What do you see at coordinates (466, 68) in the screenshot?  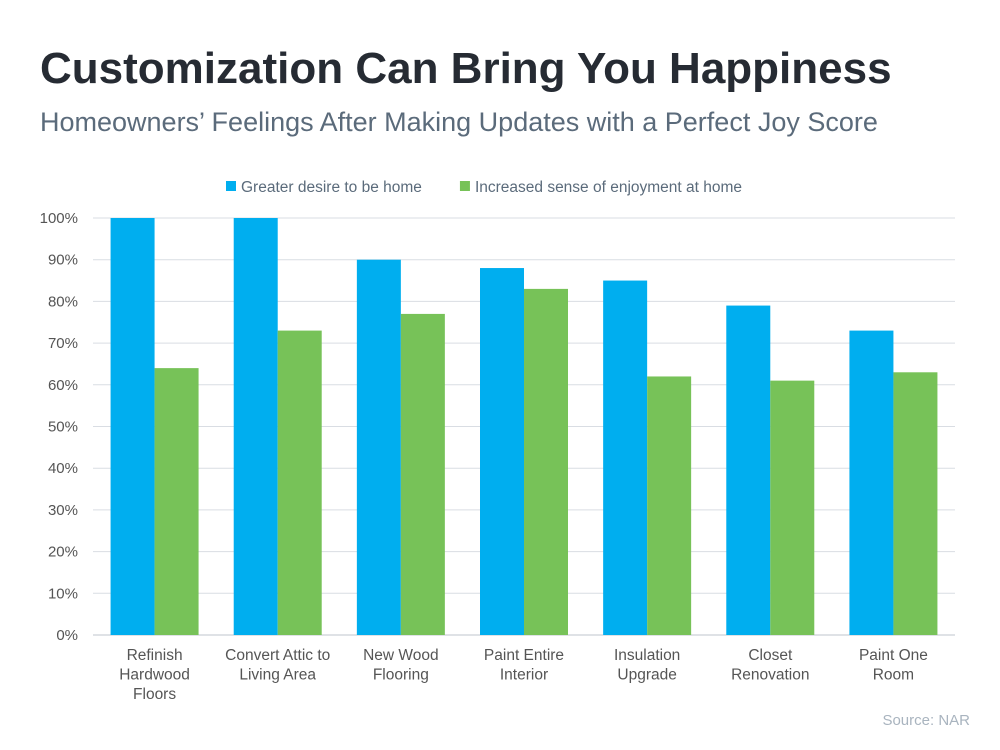 I see `chart-title: Customization Can Bring You Happiness` at bounding box center [466, 68].